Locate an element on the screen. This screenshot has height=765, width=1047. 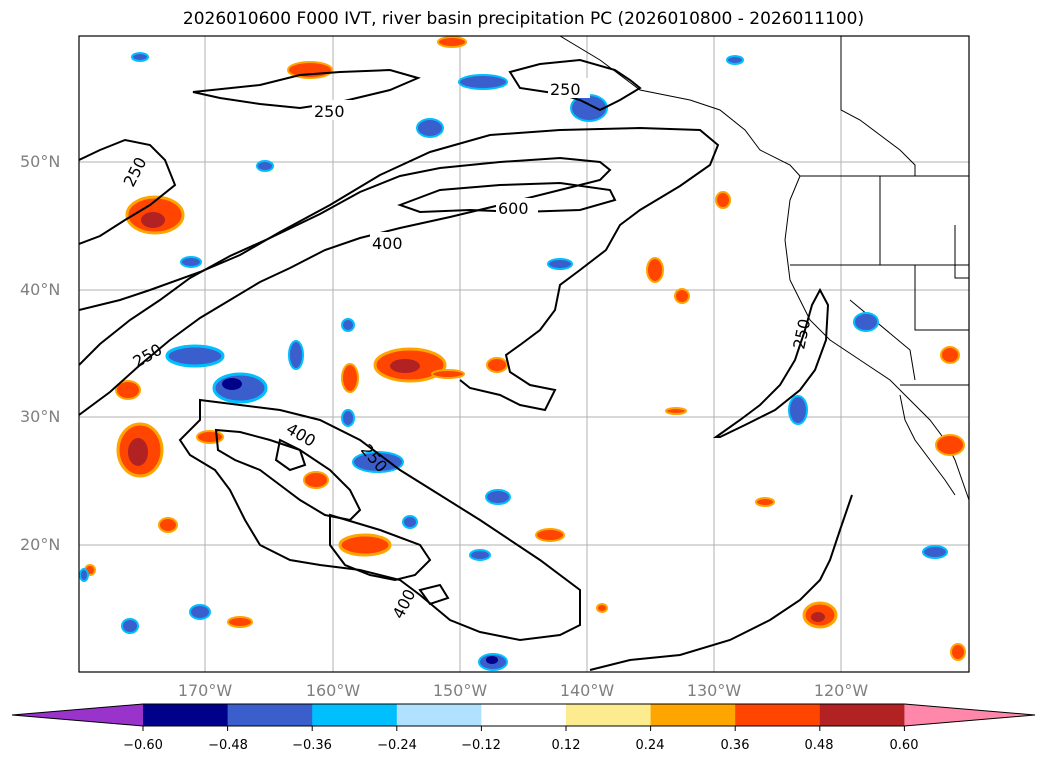
colorbar-tick-label: 0.24 is located at coordinates (650, 745).